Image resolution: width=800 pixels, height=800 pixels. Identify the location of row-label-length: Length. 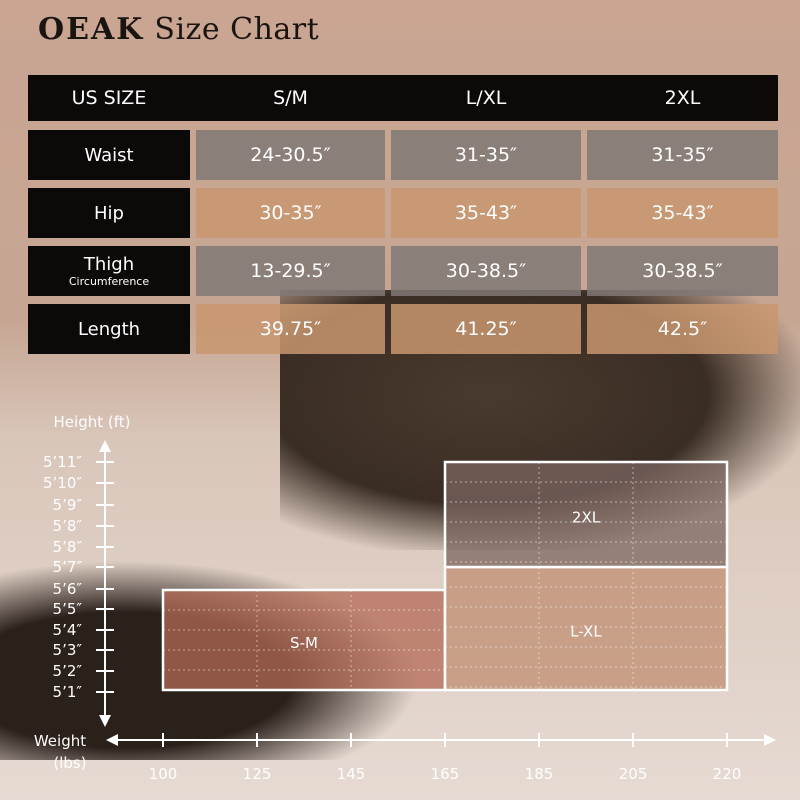
(109, 329).